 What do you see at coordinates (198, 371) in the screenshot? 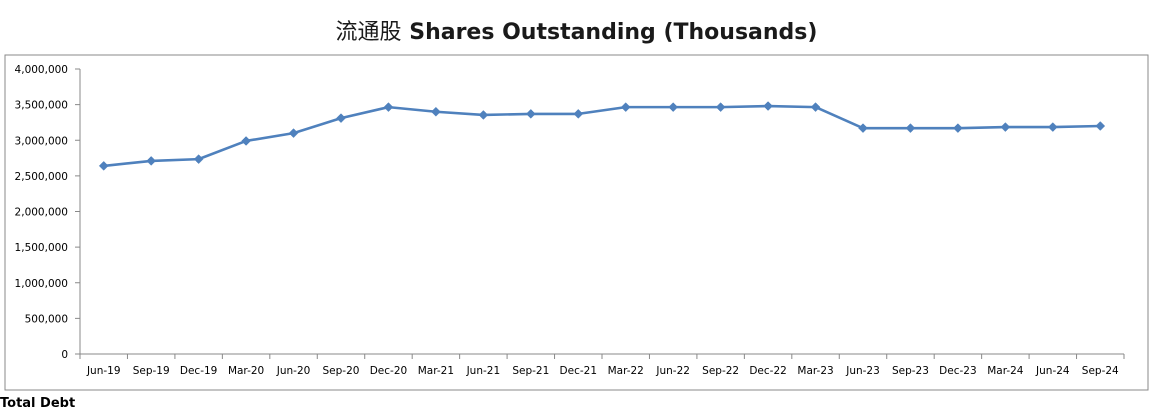
I see `x-tick-label: Dec-19` at bounding box center [198, 371].